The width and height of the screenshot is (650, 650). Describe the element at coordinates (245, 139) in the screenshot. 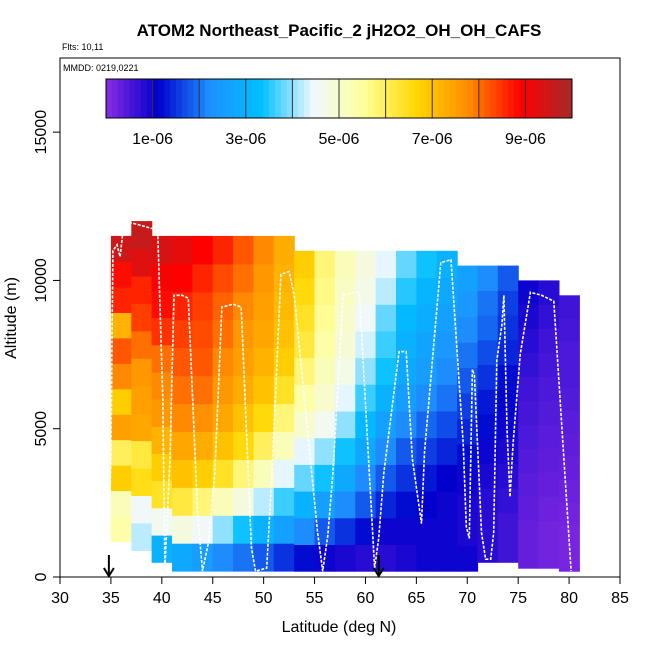

I see `colorbar-tick-label: 3e-06` at that location.